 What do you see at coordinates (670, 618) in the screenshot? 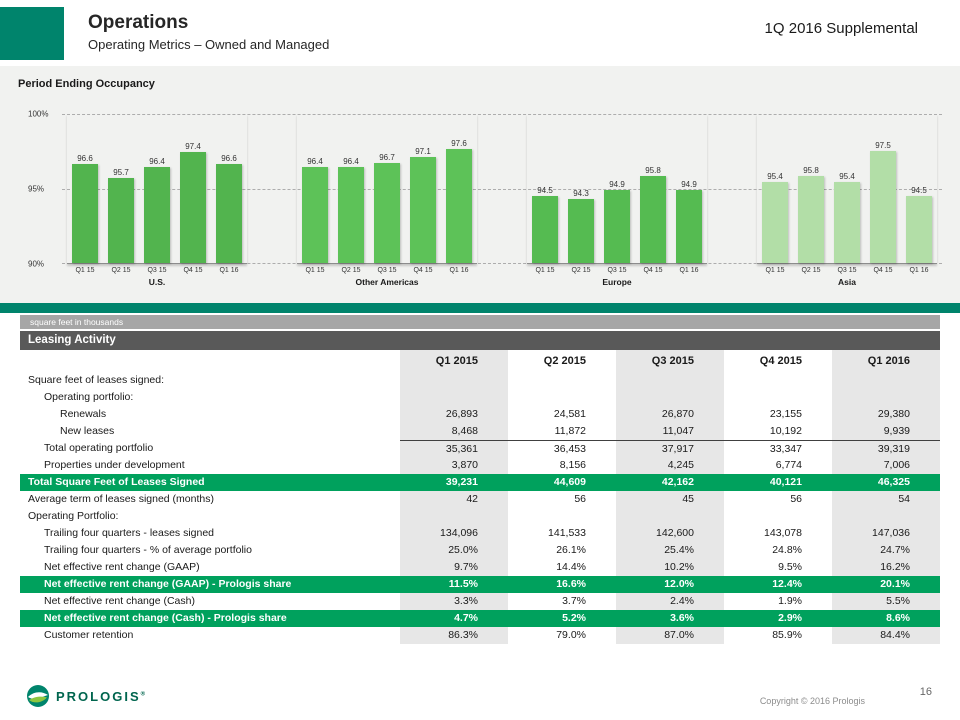
I see `table-cell: 3.6%` at bounding box center [670, 618].